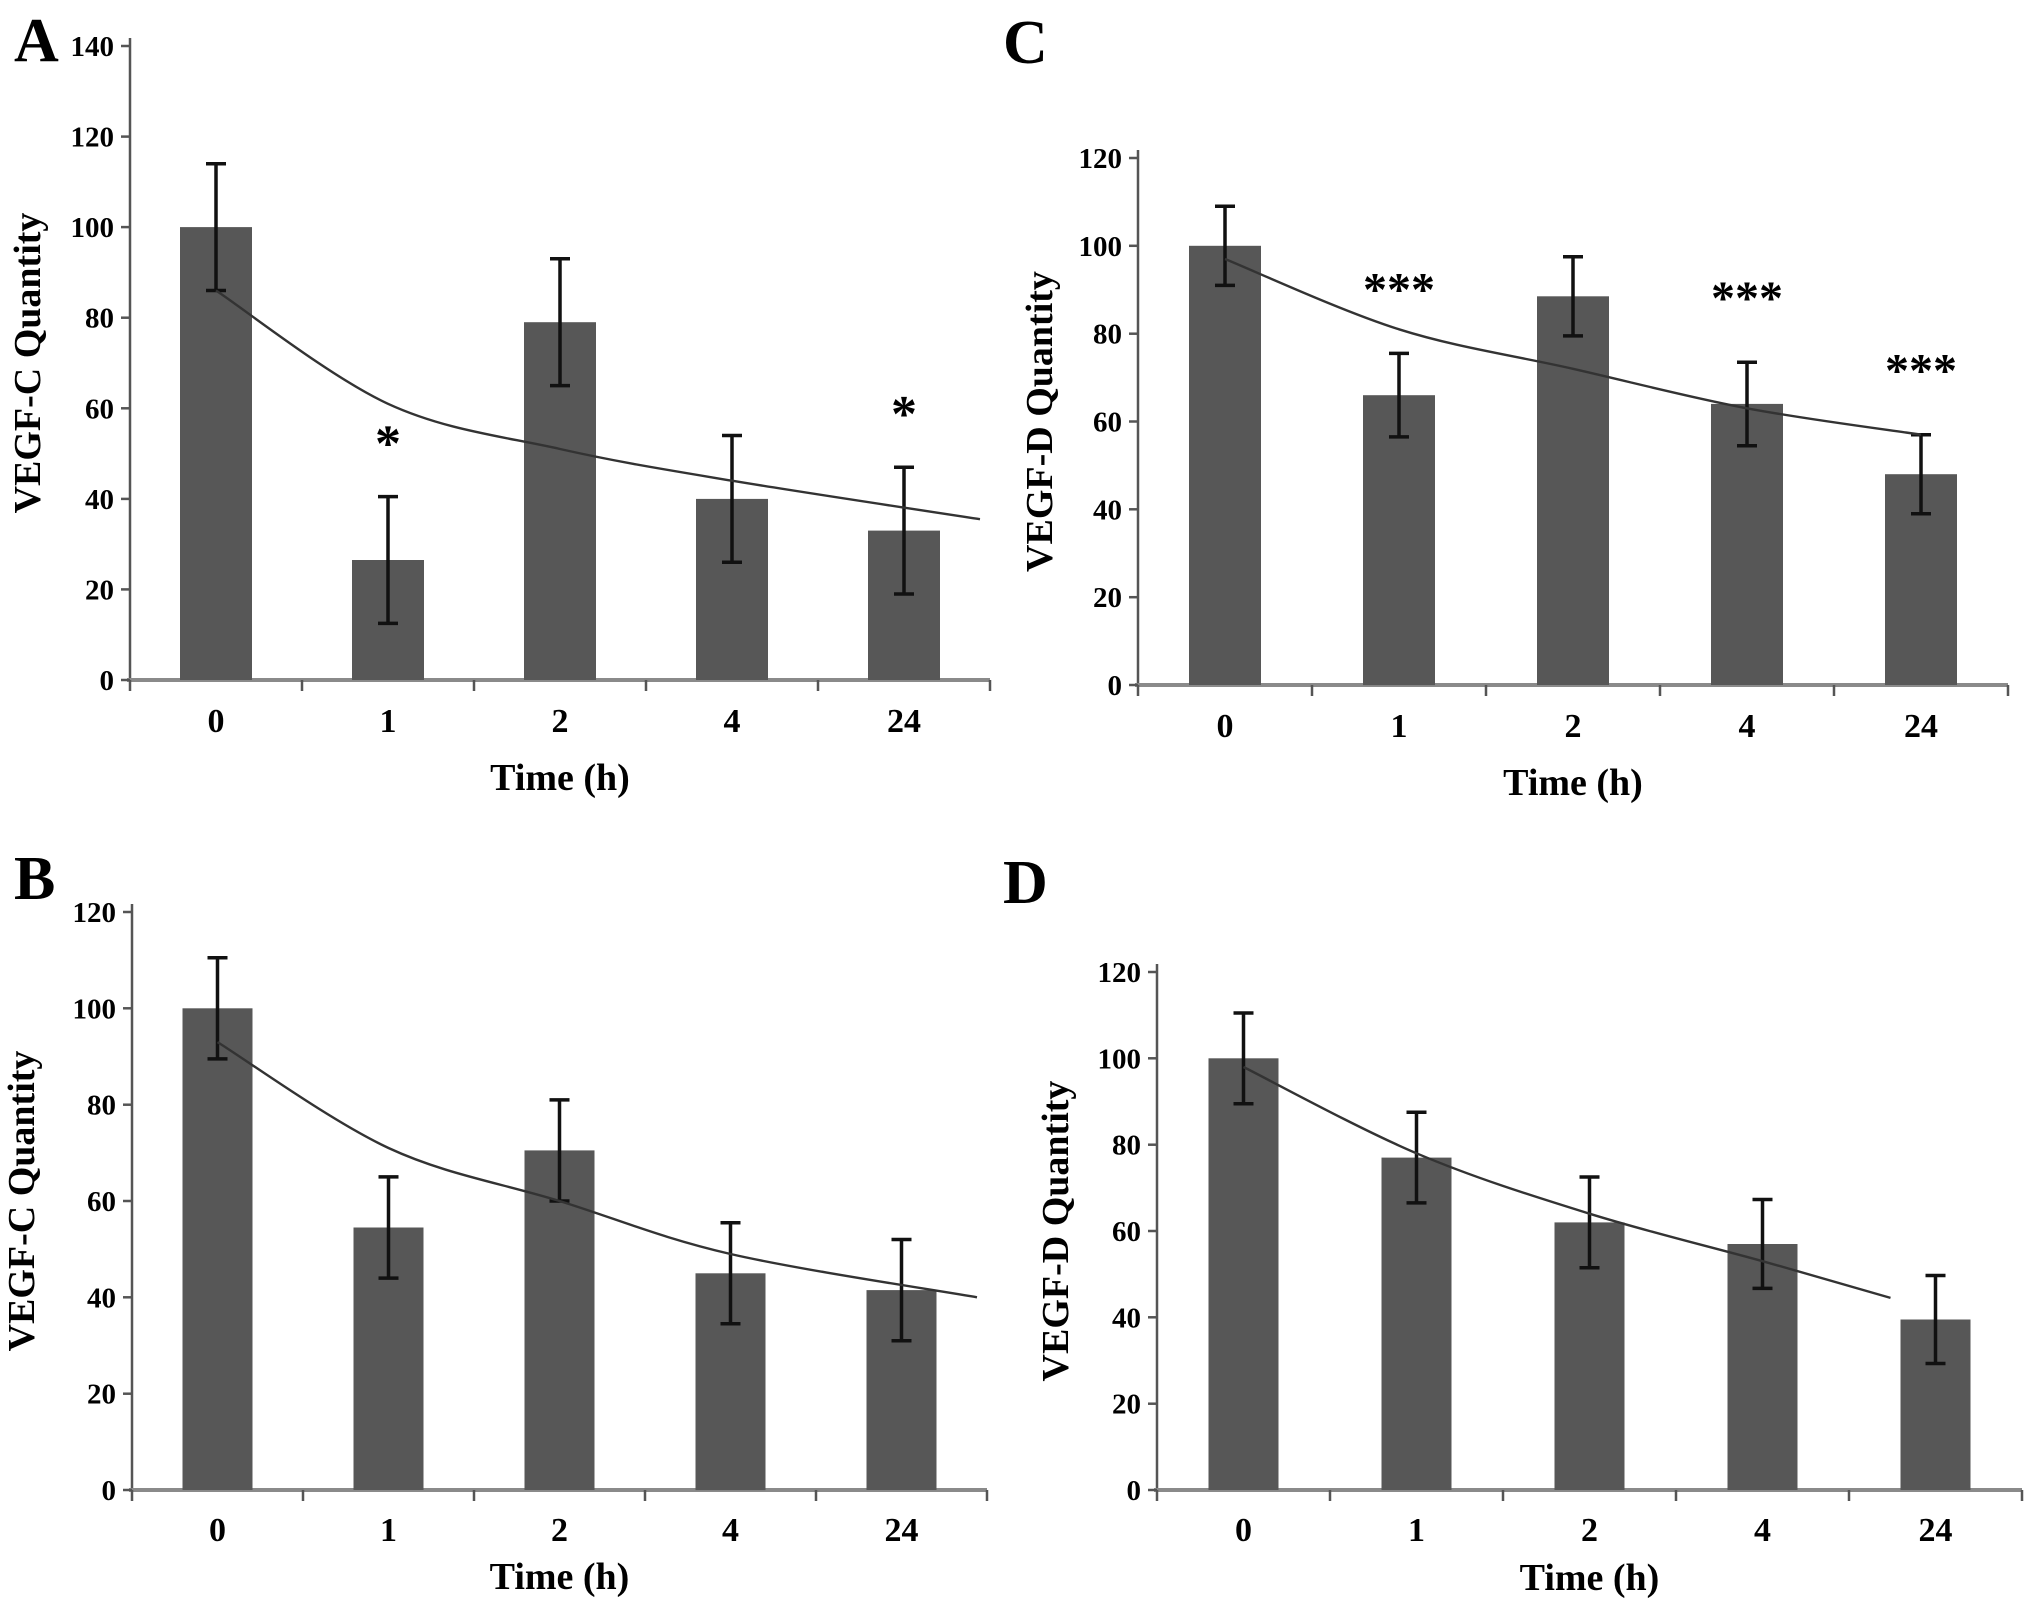 The image size is (2031, 1605). Describe the element at coordinates (1025, 43) in the screenshot. I see `panel-c-label: C` at that location.